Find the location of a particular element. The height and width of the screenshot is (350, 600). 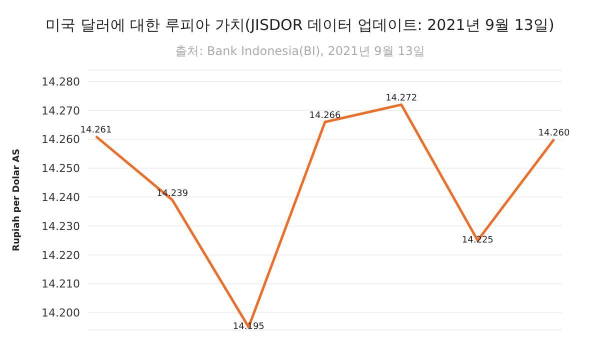

data-label: 14.272 is located at coordinates (402, 99).